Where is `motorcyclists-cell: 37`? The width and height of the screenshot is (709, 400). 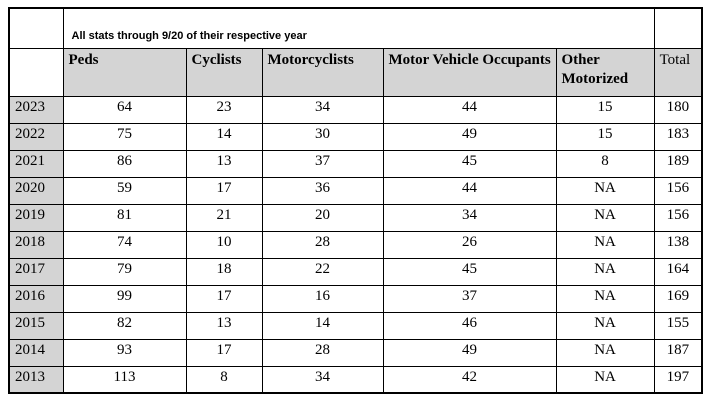
motorcyclists-cell: 37 is located at coordinates (322, 163).